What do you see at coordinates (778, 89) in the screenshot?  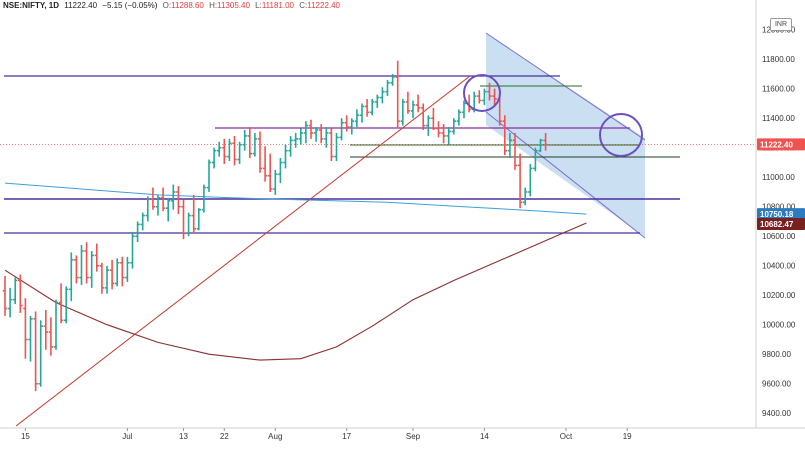 I see `y-tick-label: 11600.00` at bounding box center [778, 89].